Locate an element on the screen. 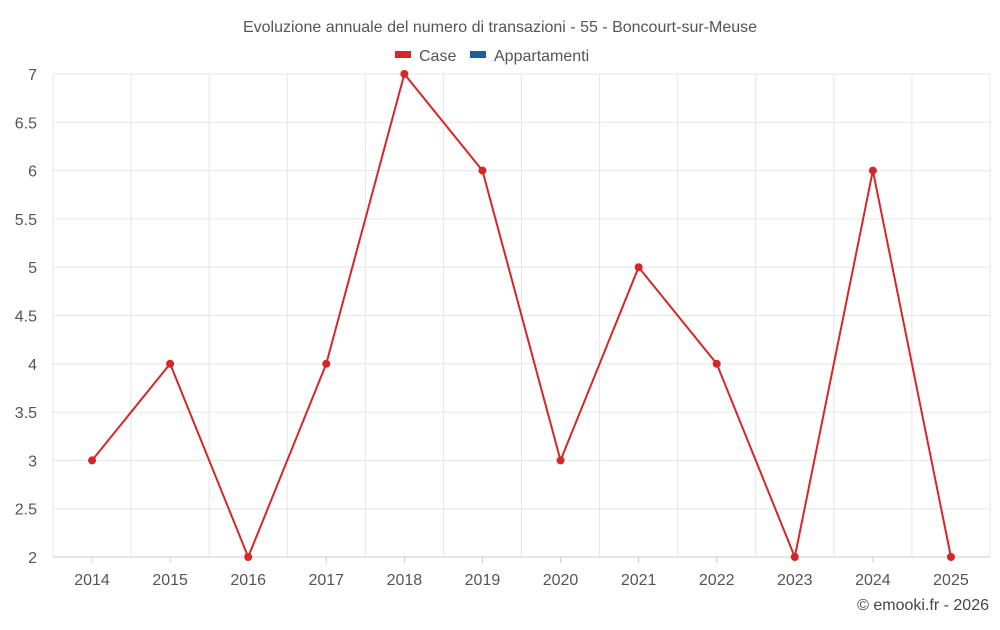 Image resolution: width=1000 pixels, height=630 pixels. legend-item-case: Case is located at coordinates (425, 56).